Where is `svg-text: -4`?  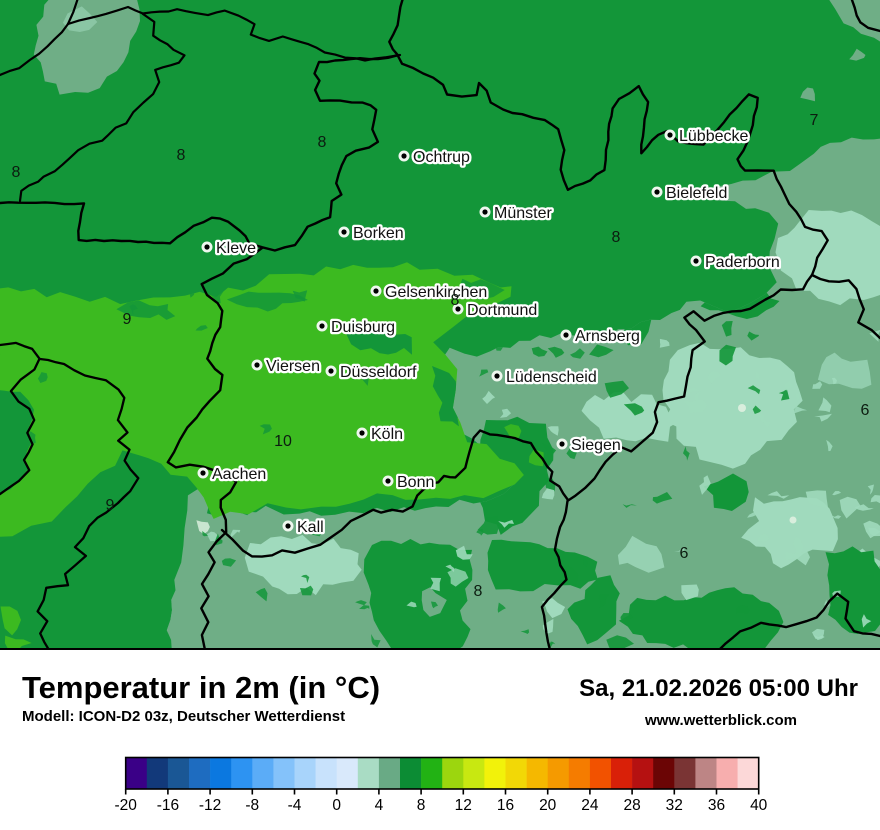
svg-text: -4 is located at coordinates (295, 805).